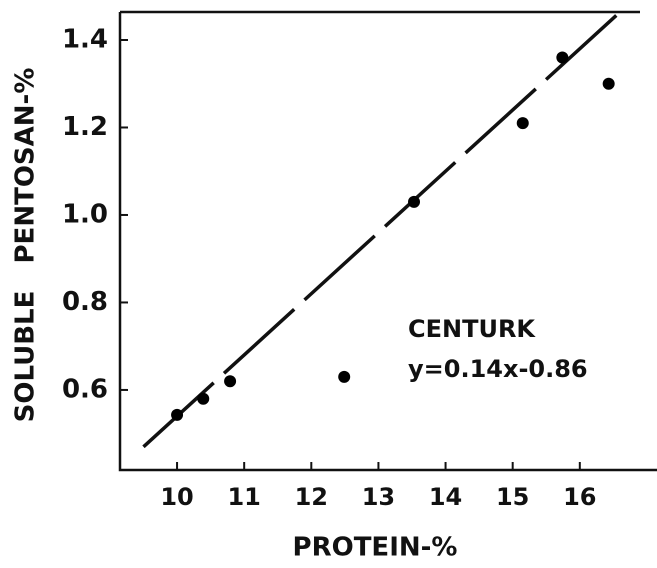 The image size is (657, 568). Describe the element at coordinates (85, 214) in the screenshot. I see `y-tick-label: 1.0` at that location.